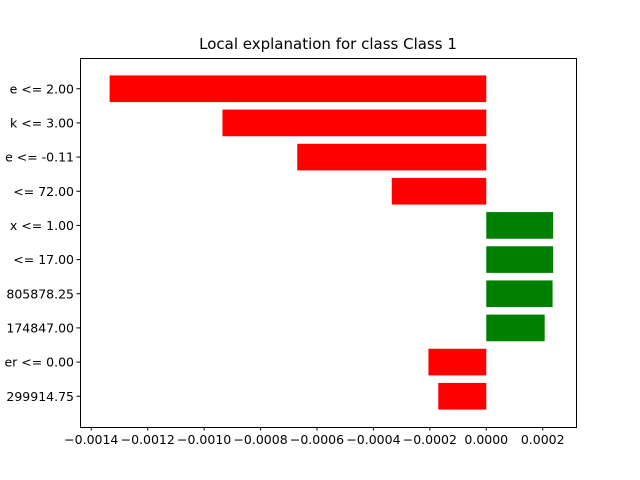  What do you see at coordinates (40, 396) in the screenshot?
I see `y-tick-label: 299914.75` at bounding box center [40, 396].